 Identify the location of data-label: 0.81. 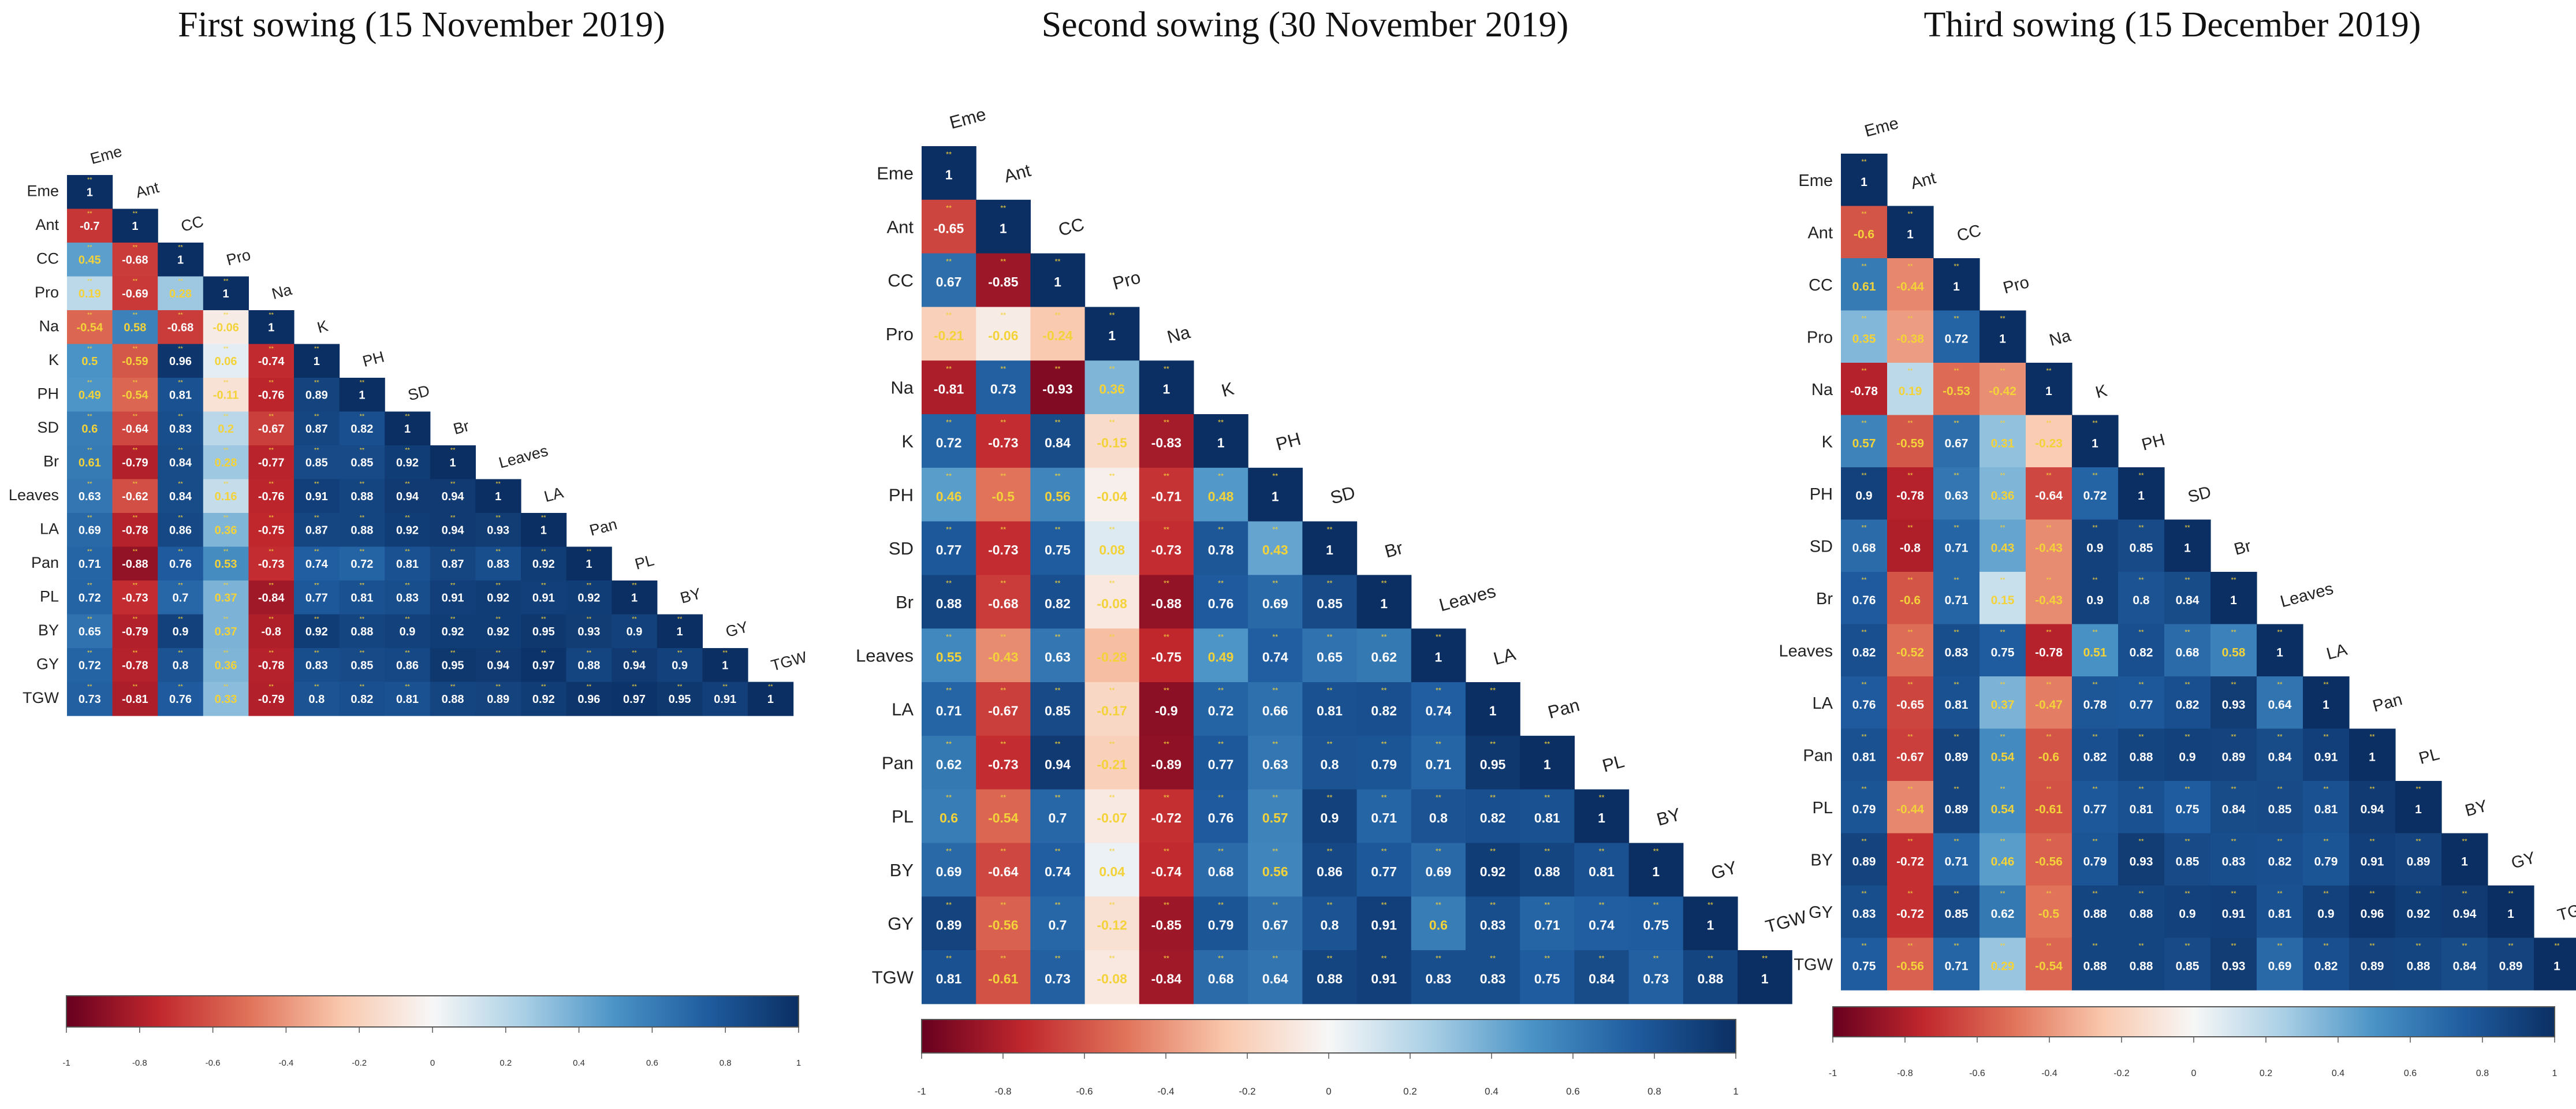
(1864, 757).